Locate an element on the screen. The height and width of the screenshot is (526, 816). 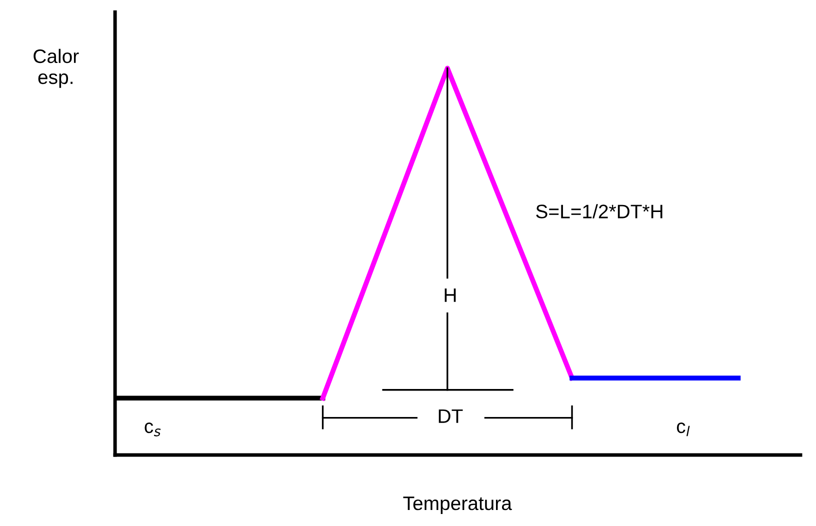
annotation: DT is located at coordinates (450, 416).